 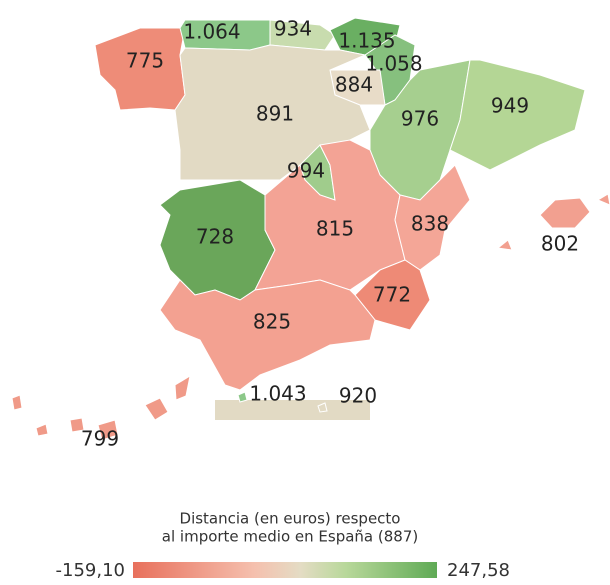 I want to click on region-label: 775, so click(x=145, y=61).